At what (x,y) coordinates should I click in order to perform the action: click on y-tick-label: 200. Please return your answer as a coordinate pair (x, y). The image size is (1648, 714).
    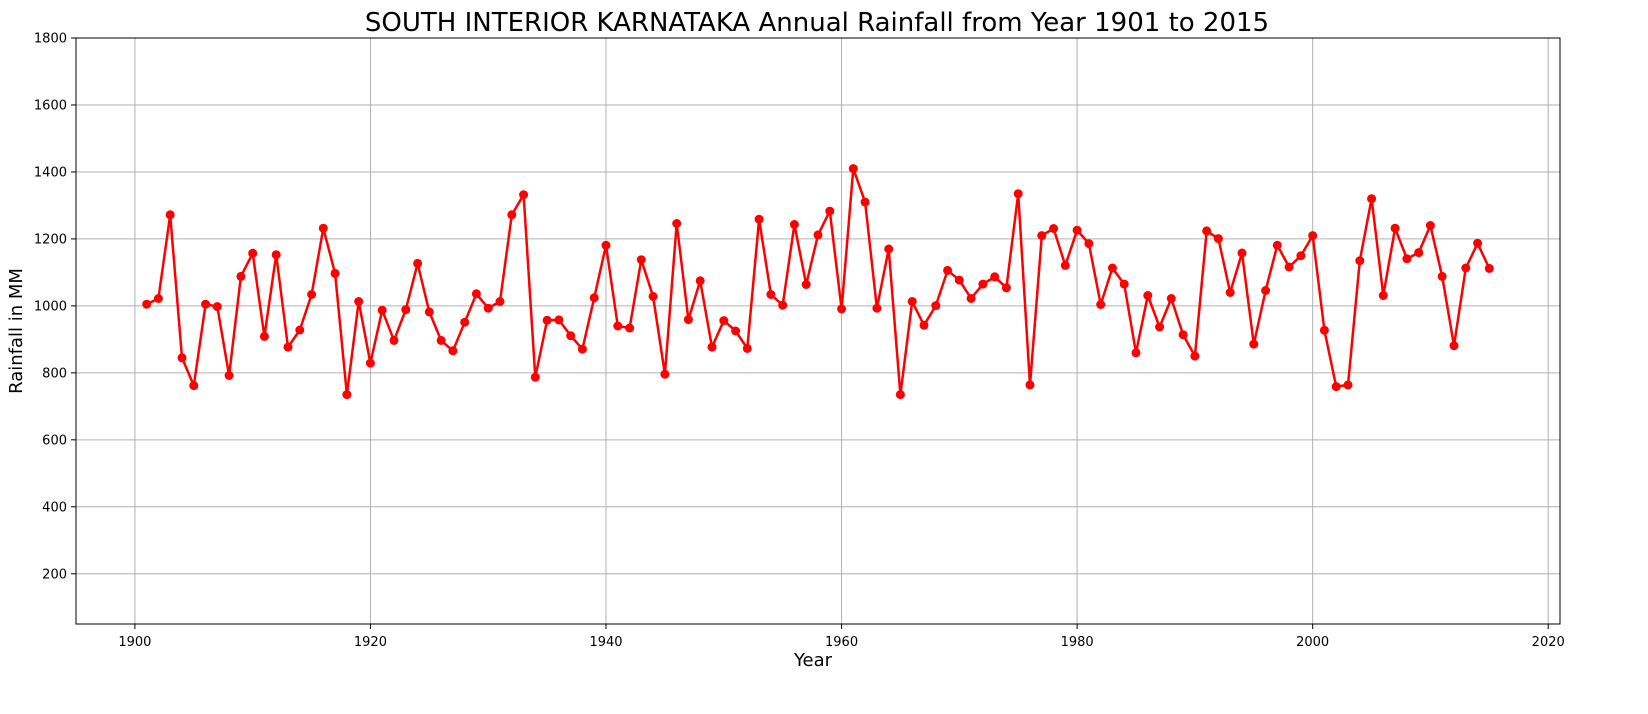
    Looking at the image, I should click on (54, 574).